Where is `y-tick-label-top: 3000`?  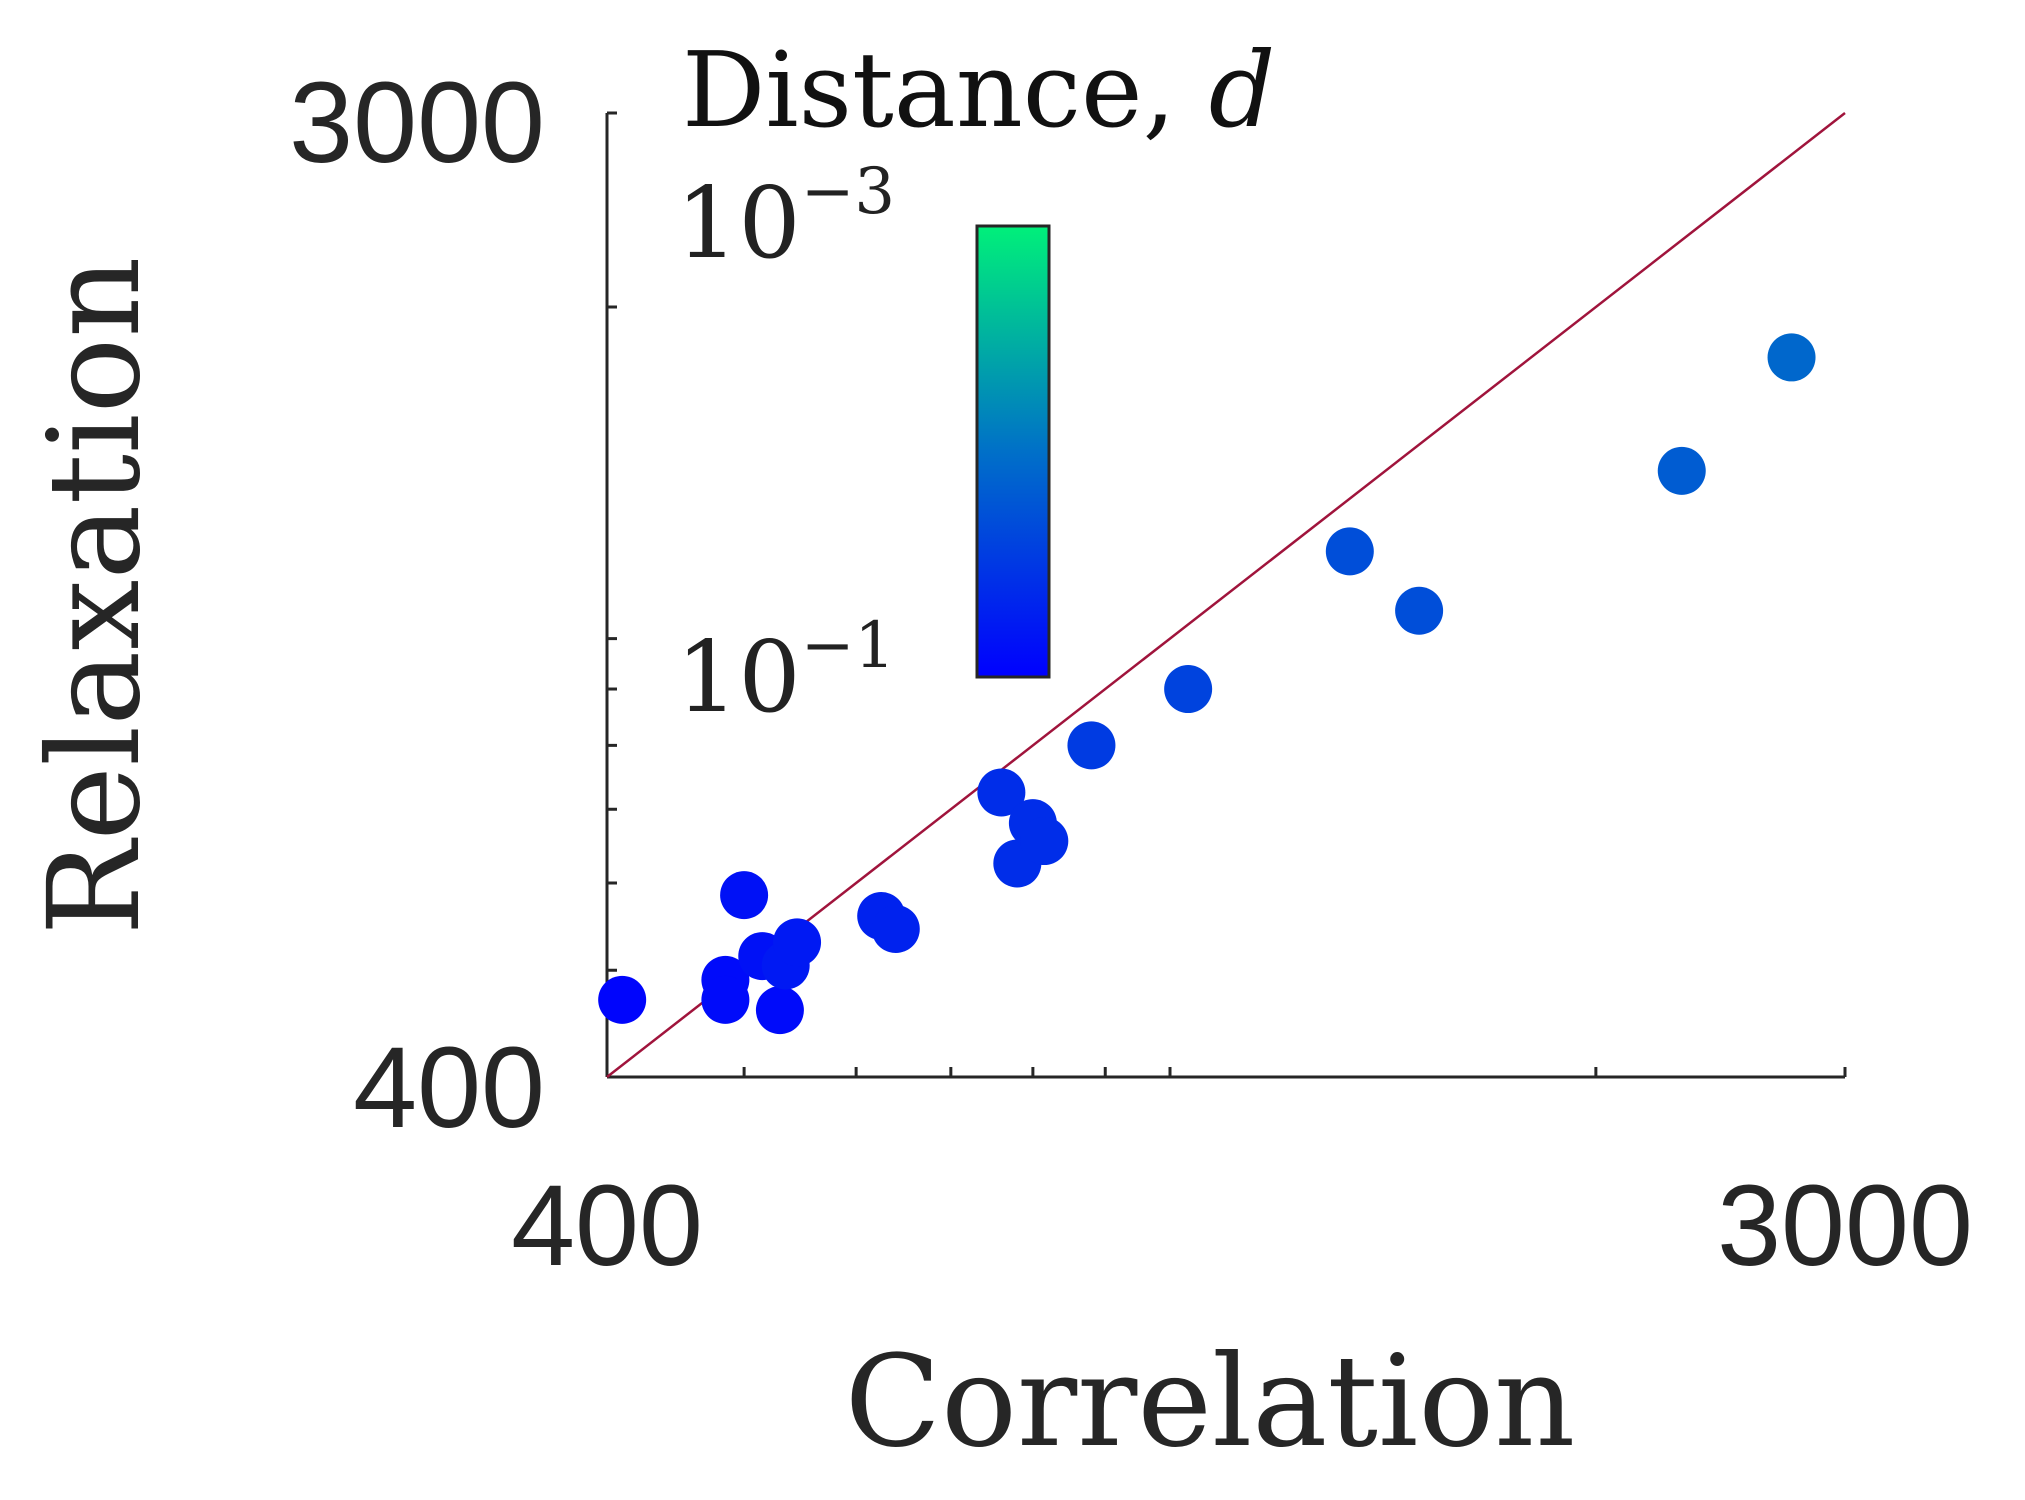
y-tick-label-top: 3000 is located at coordinates (417, 123).